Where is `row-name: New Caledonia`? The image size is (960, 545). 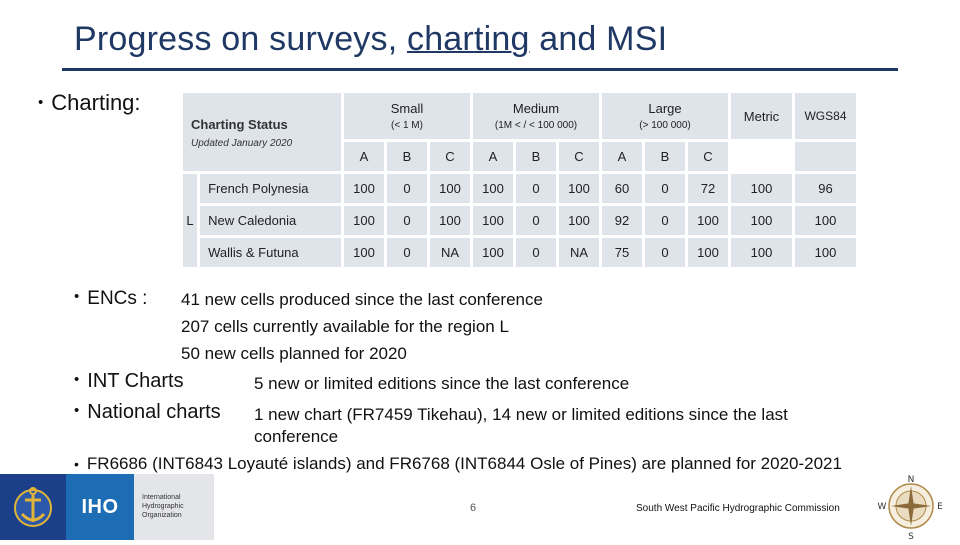 row-name: New Caledonia is located at coordinates (270, 220).